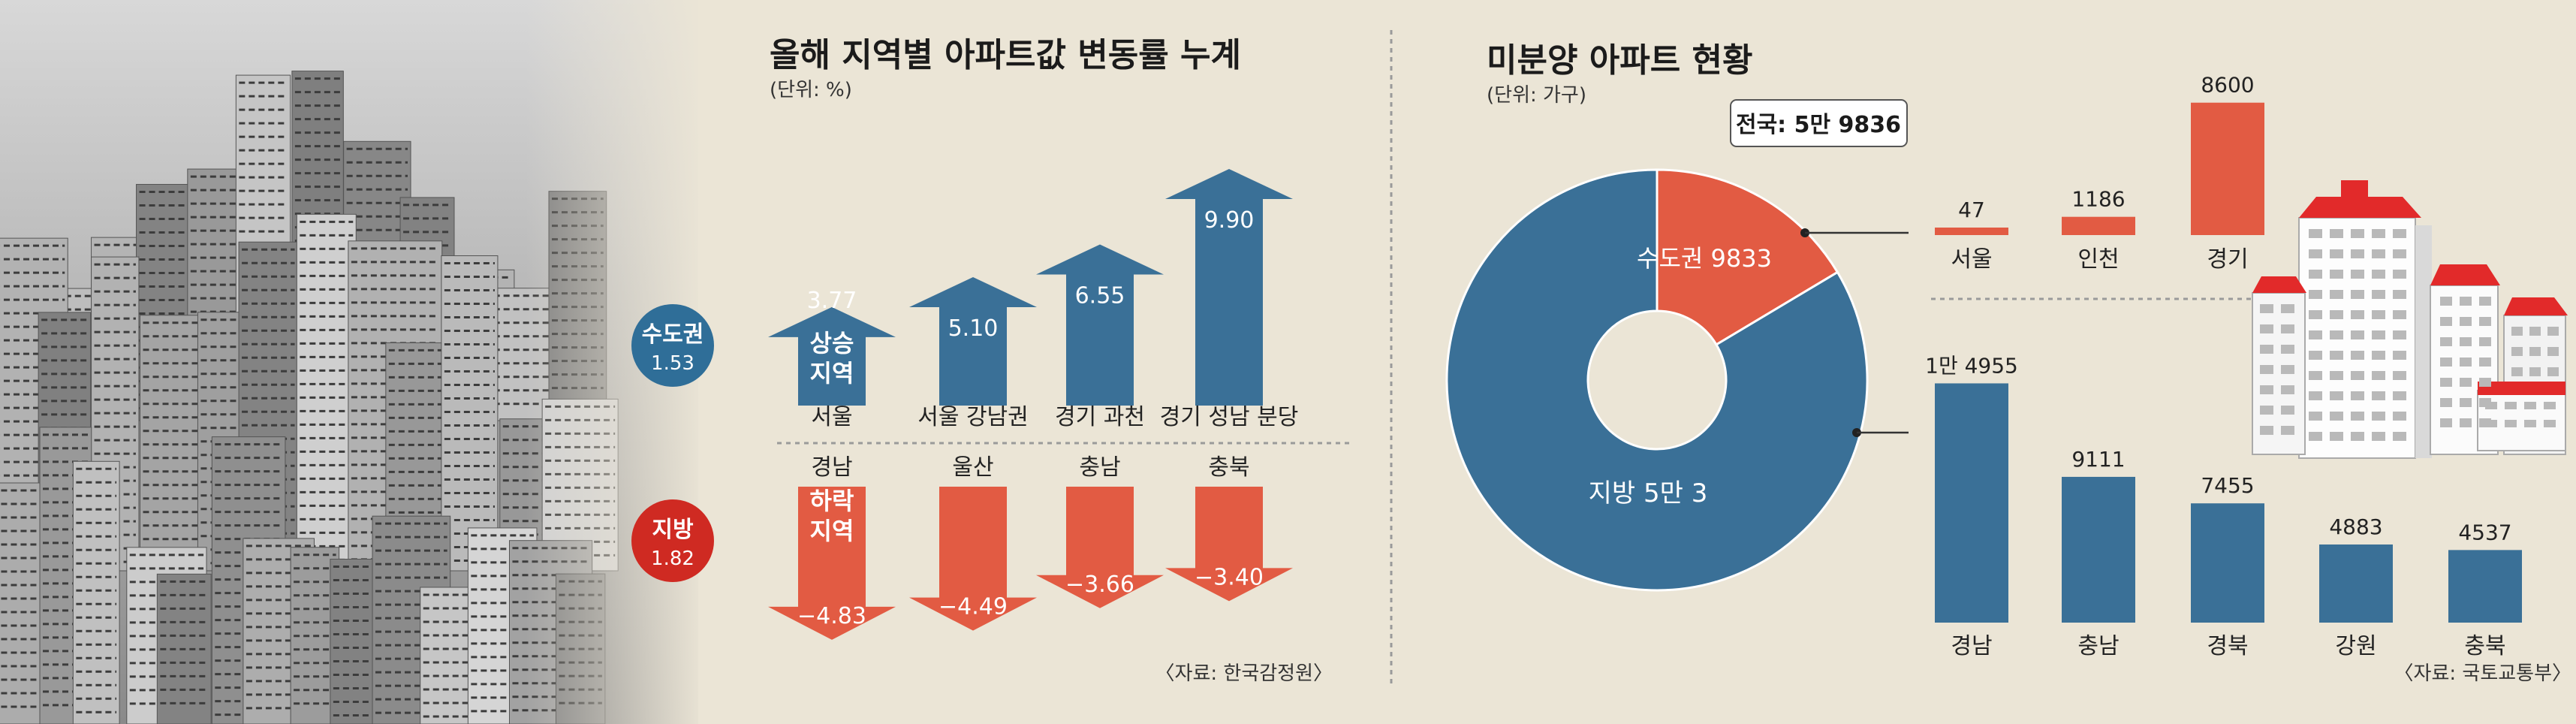 The width and height of the screenshot is (2576, 724). What do you see at coordinates (1099, 468) in the screenshot?
I see `down-category-label: 충남` at bounding box center [1099, 468].